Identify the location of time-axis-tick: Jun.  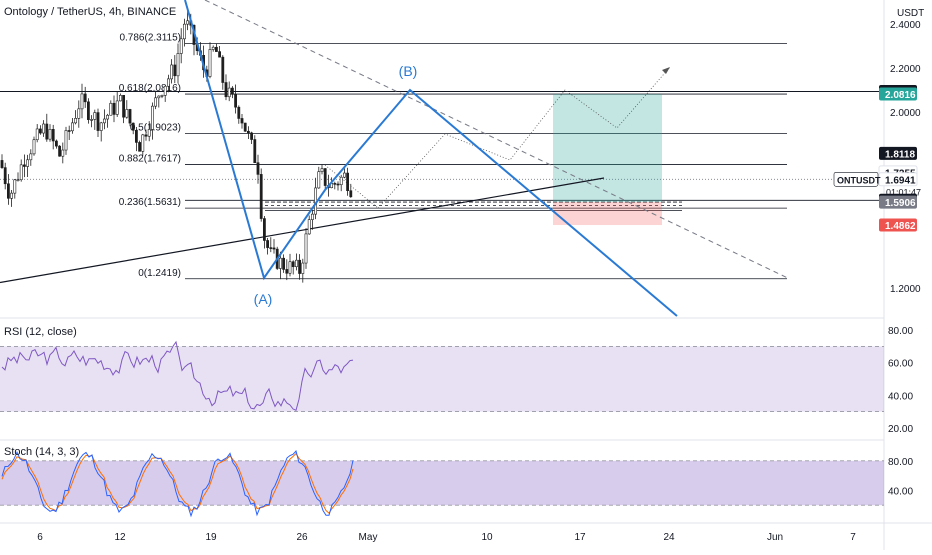
(775, 537).